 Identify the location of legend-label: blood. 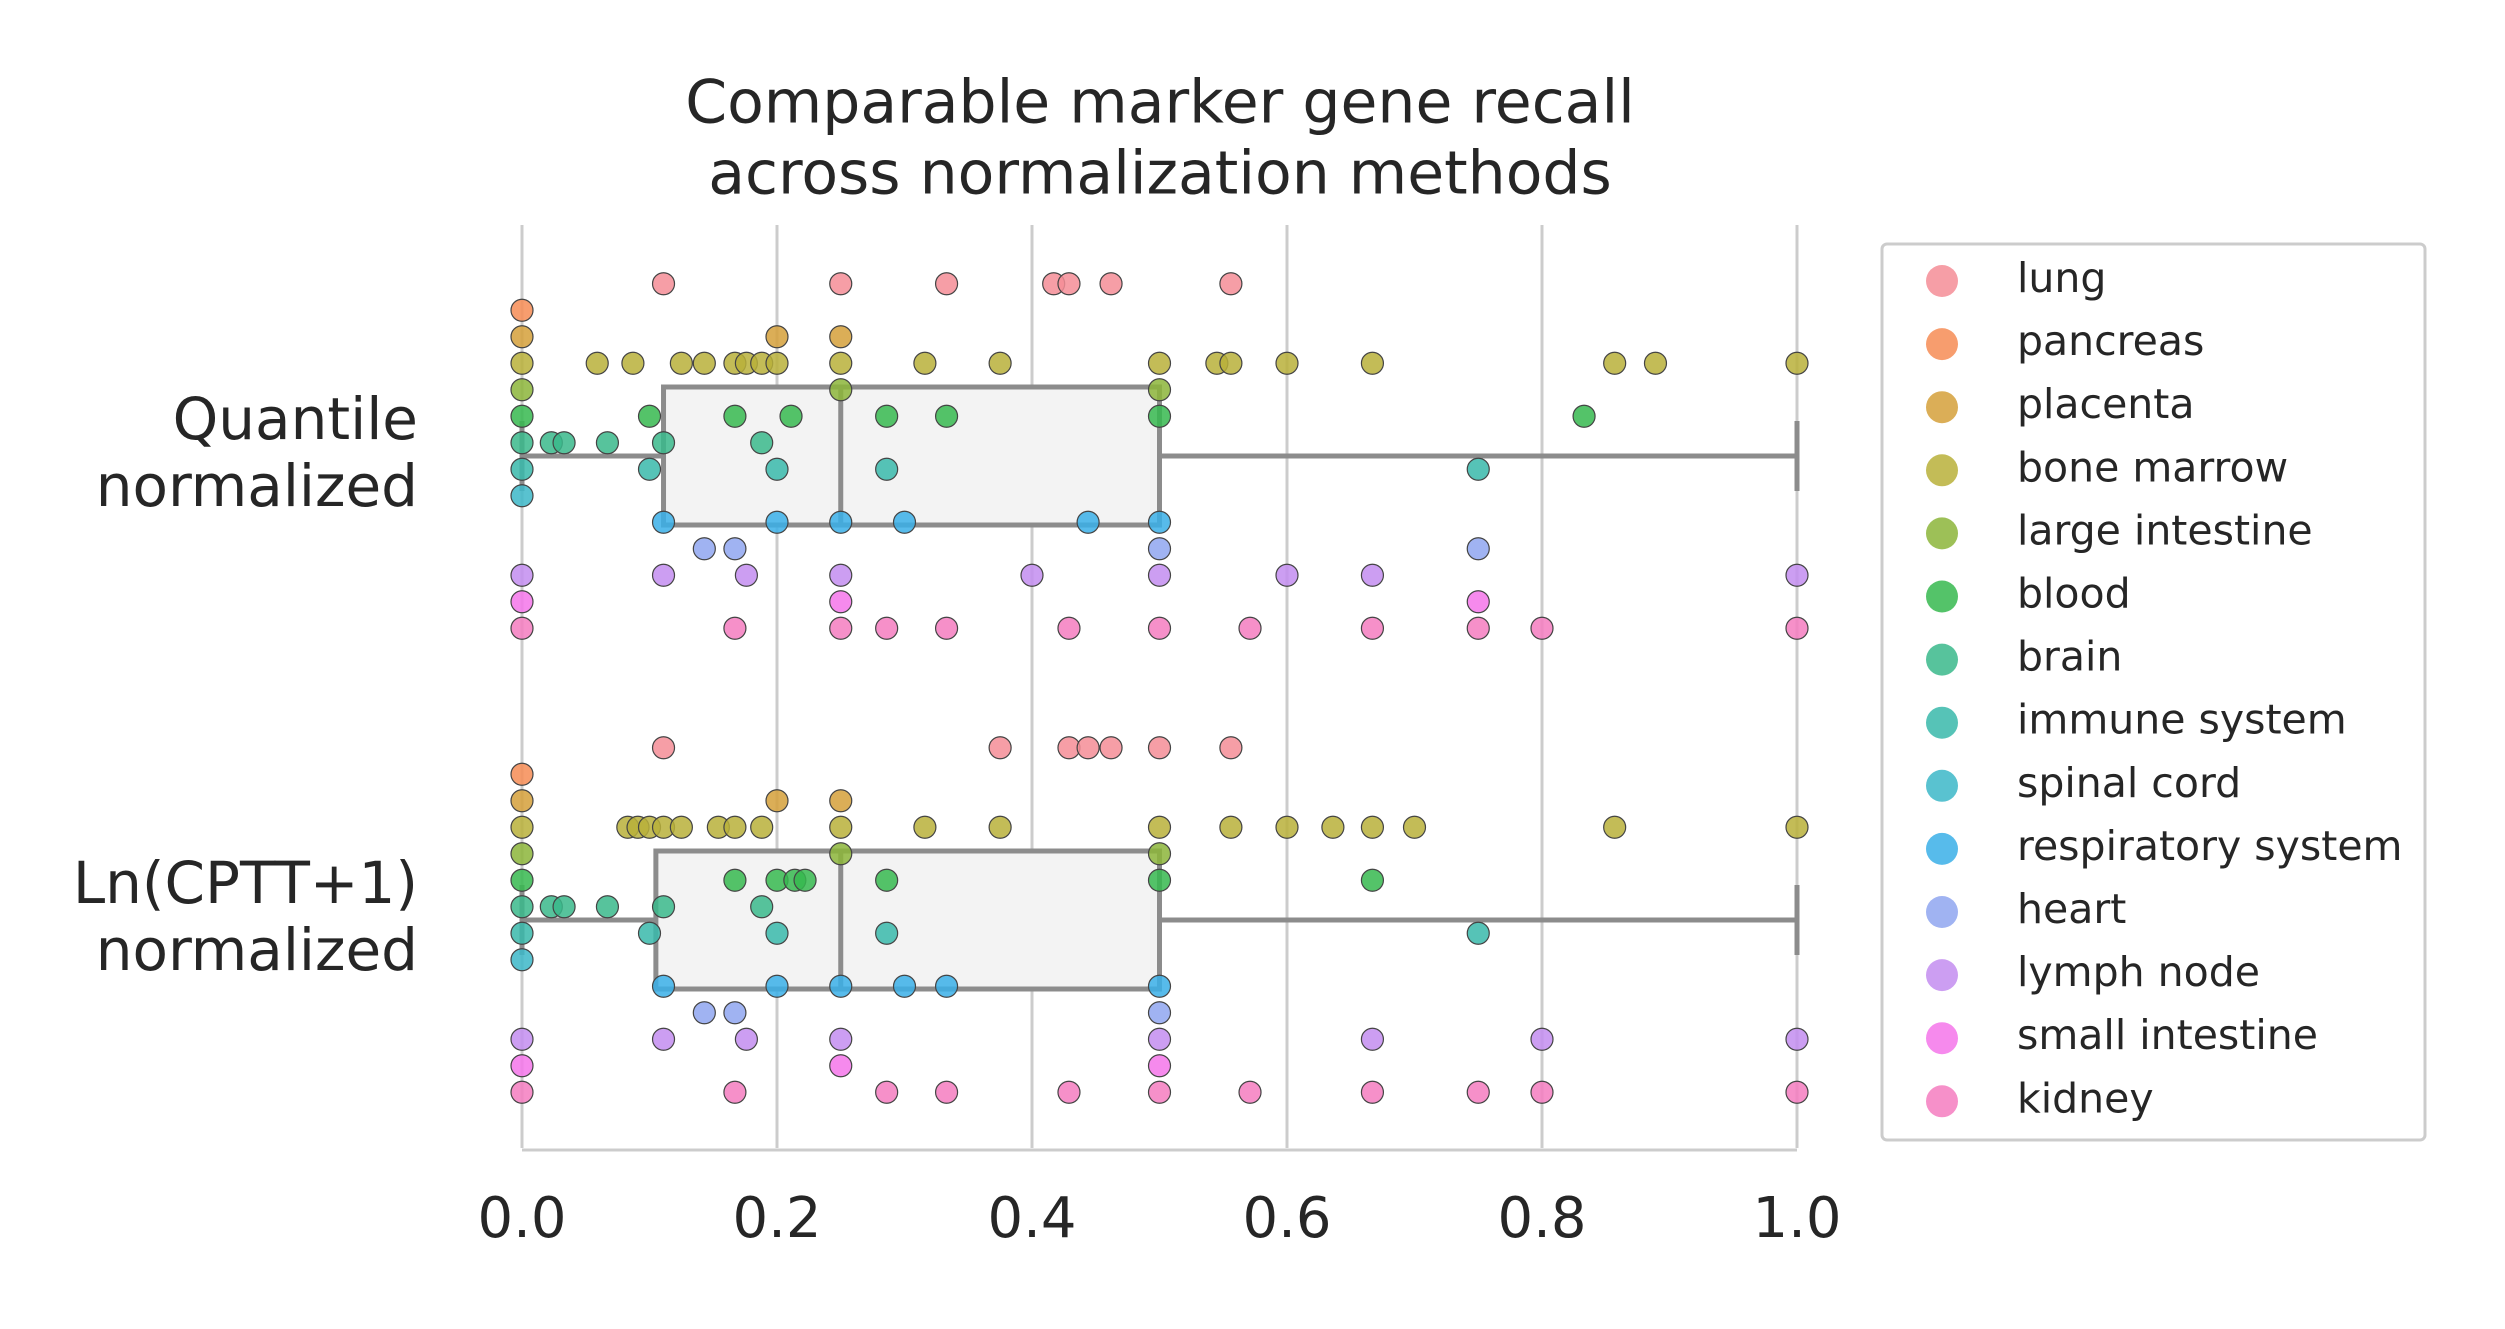
(2074, 594).